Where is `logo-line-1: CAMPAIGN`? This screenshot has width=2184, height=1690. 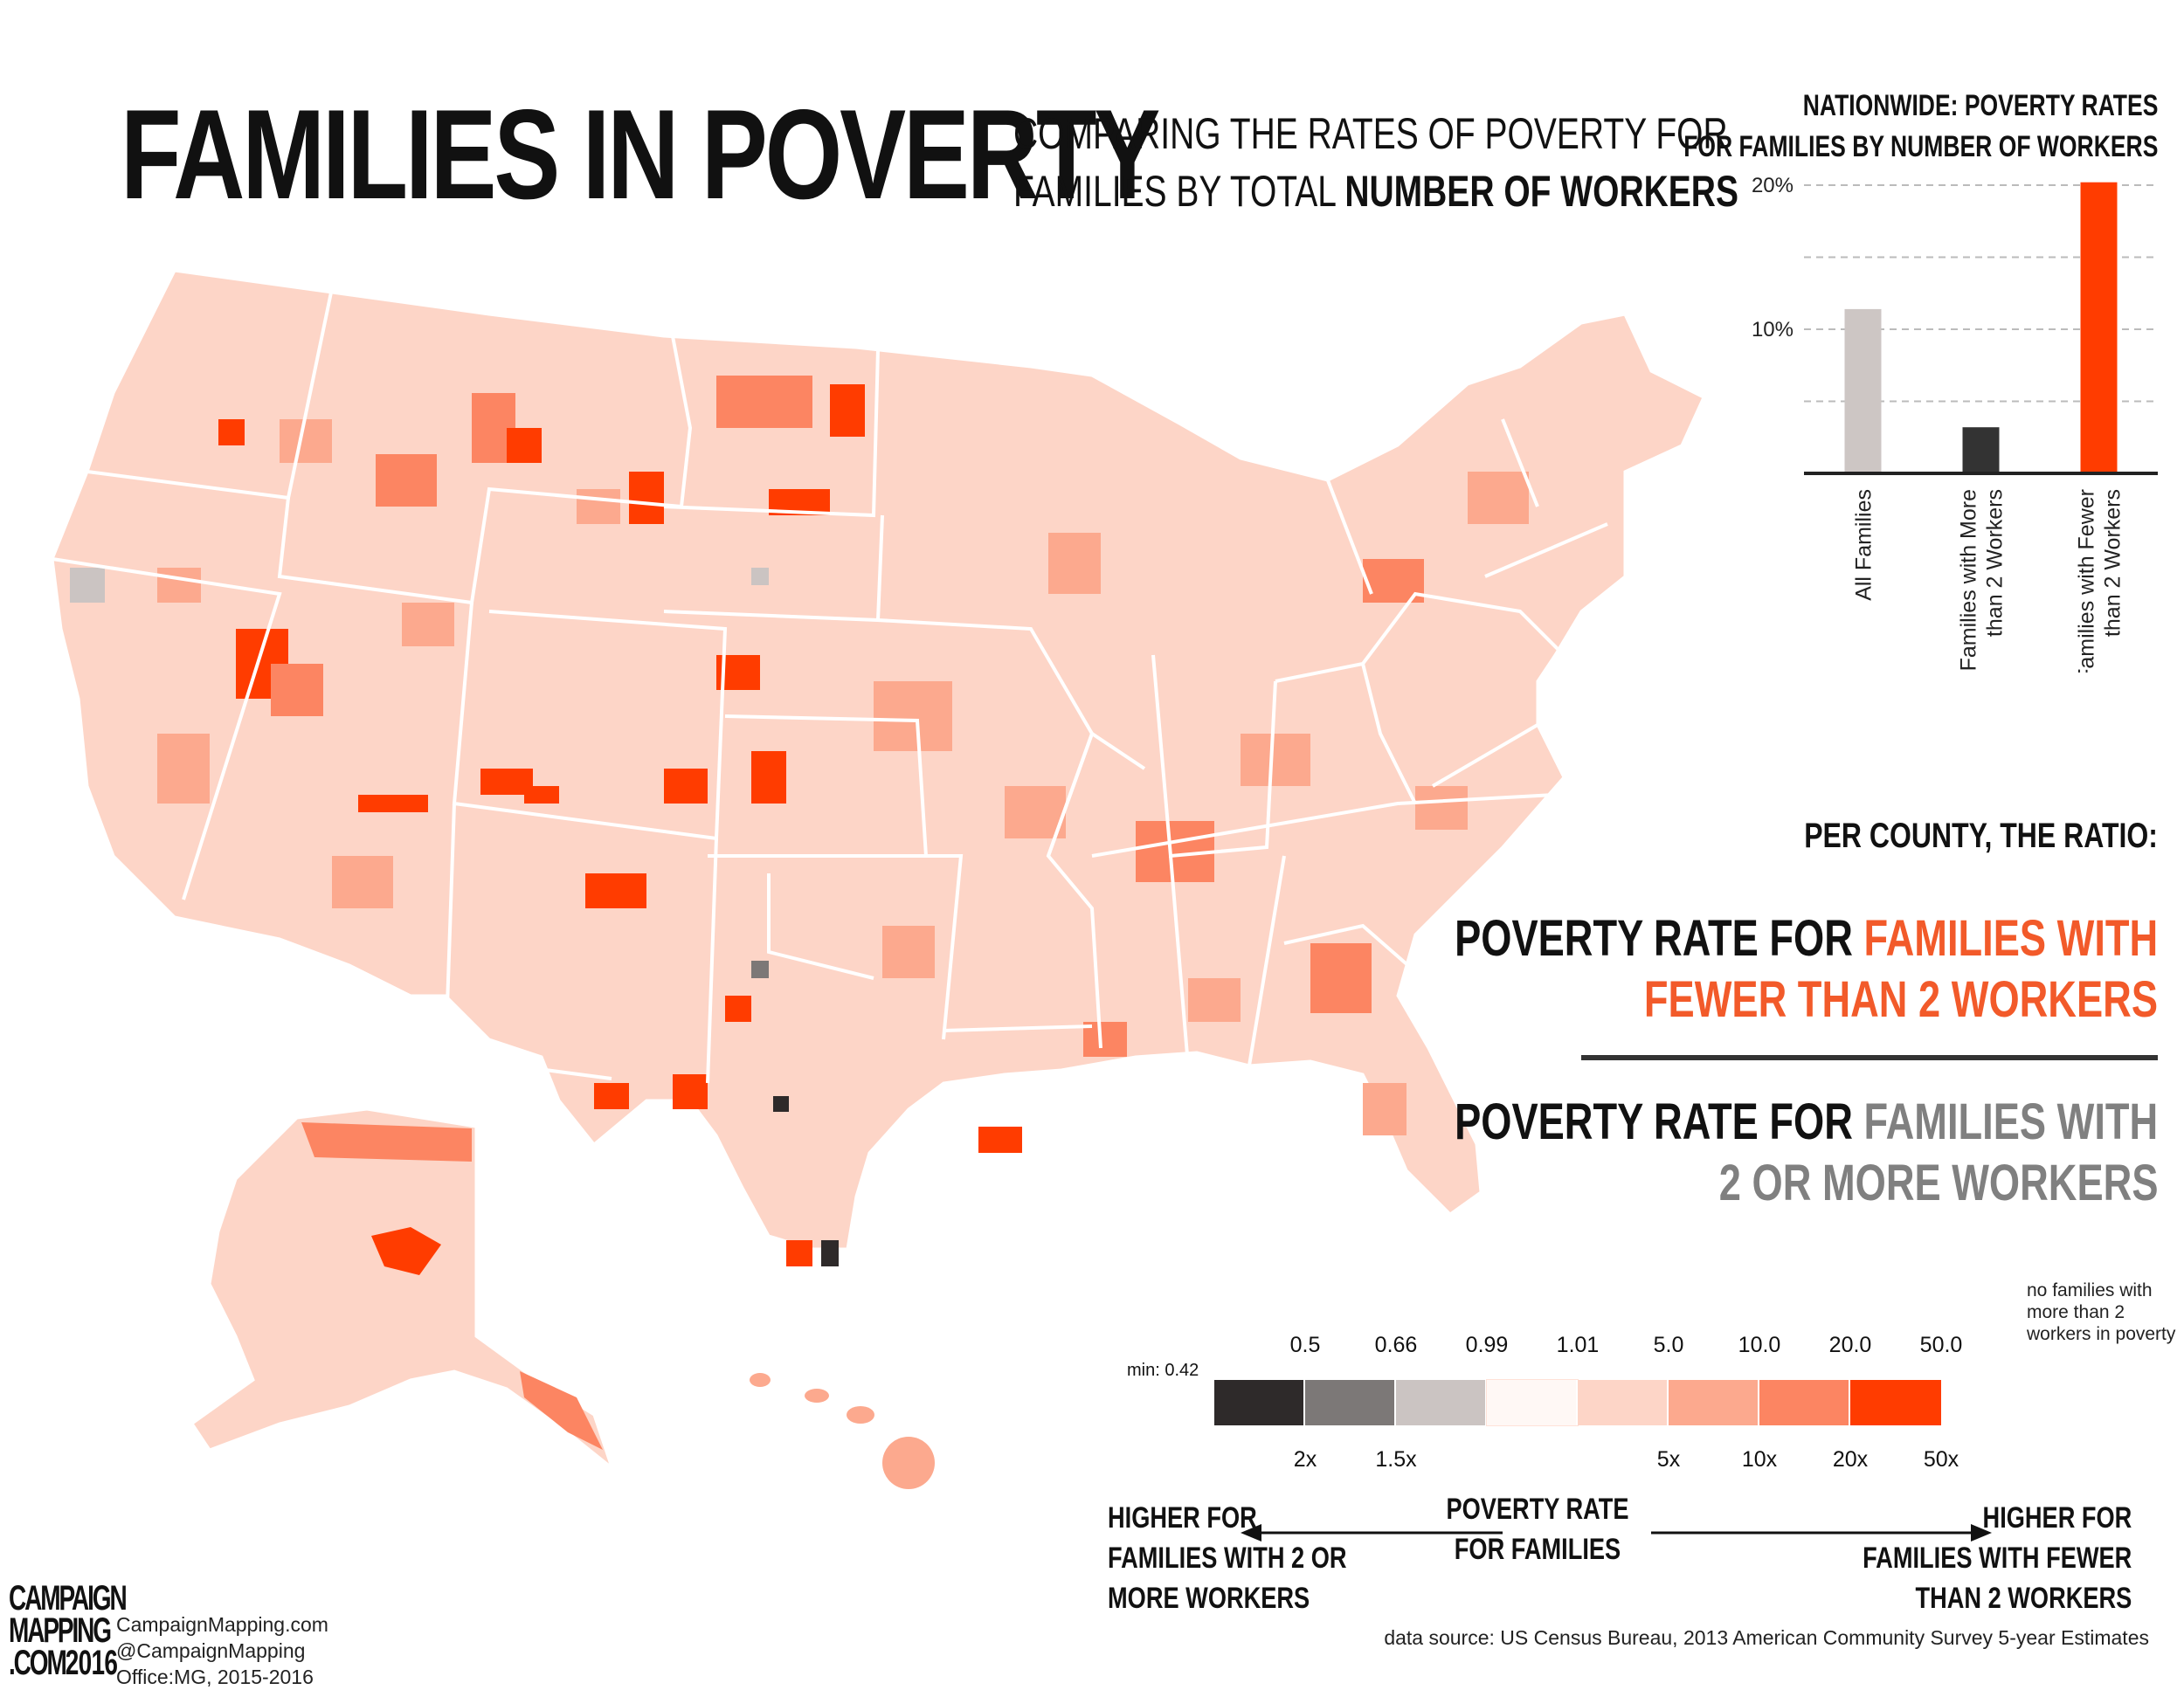
logo-line-1: CAMPAIGN is located at coordinates (68, 1598).